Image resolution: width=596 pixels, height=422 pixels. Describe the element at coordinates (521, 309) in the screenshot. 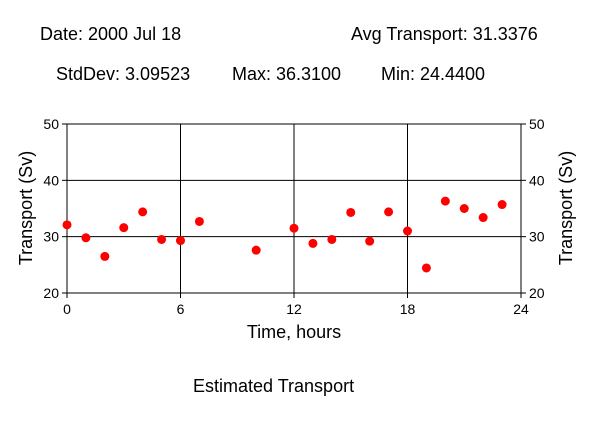

I see `x-tick-label: 24` at that location.